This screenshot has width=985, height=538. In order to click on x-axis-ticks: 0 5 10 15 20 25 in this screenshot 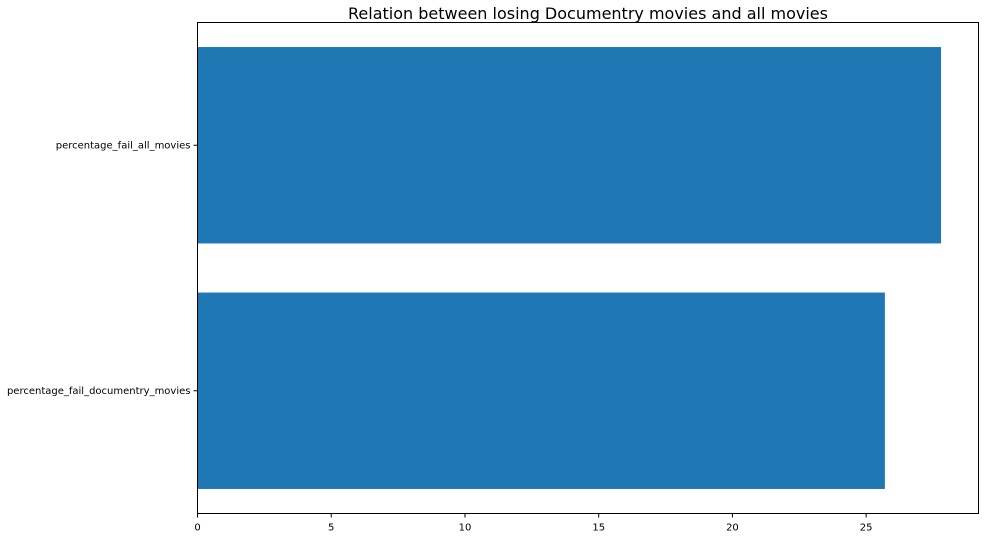, I will do `click(533, 523)`.